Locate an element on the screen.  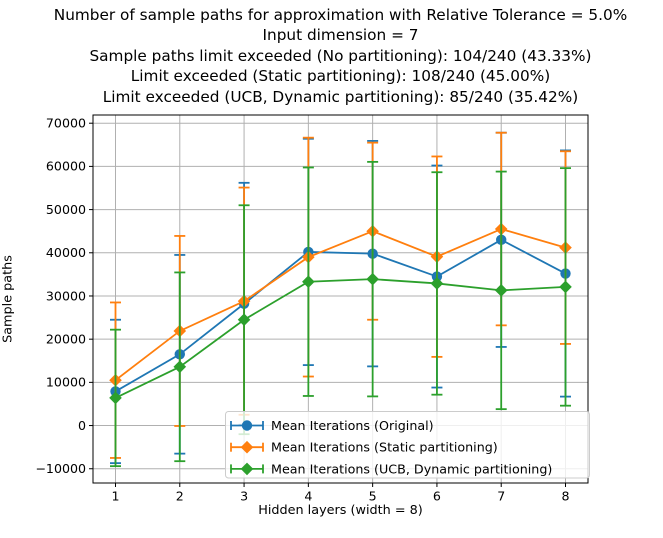
x-tick-label: 1 is located at coordinates (115, 496).